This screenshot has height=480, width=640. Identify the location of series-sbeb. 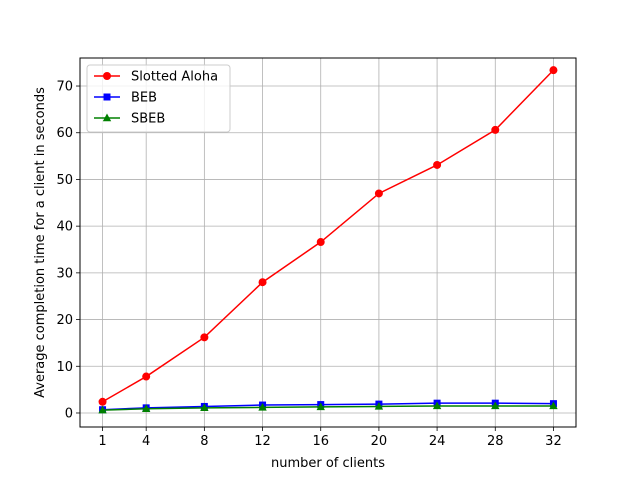
(328, 407).